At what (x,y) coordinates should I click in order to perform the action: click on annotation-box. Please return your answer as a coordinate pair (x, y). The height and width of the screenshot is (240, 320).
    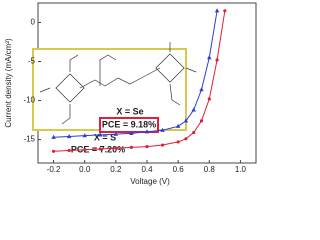
    Looking at the image, I should click on (129, 125).